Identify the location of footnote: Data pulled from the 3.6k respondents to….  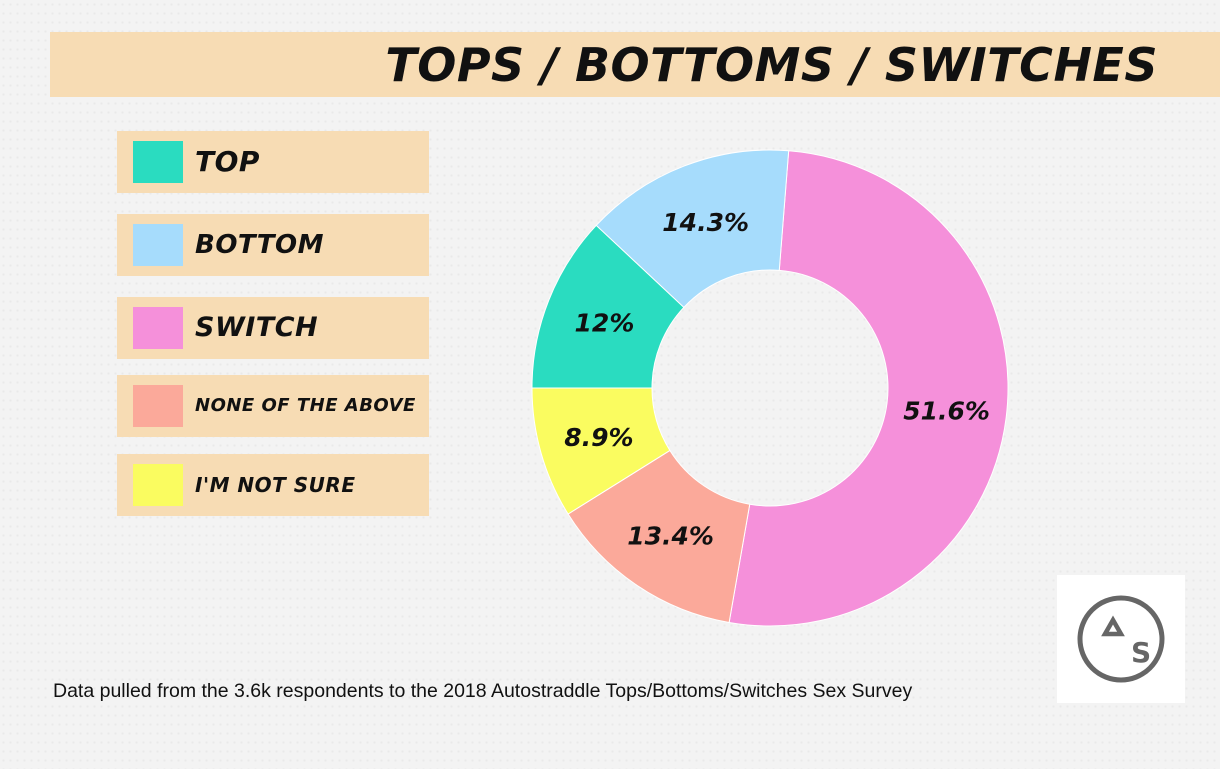
(483, 691).